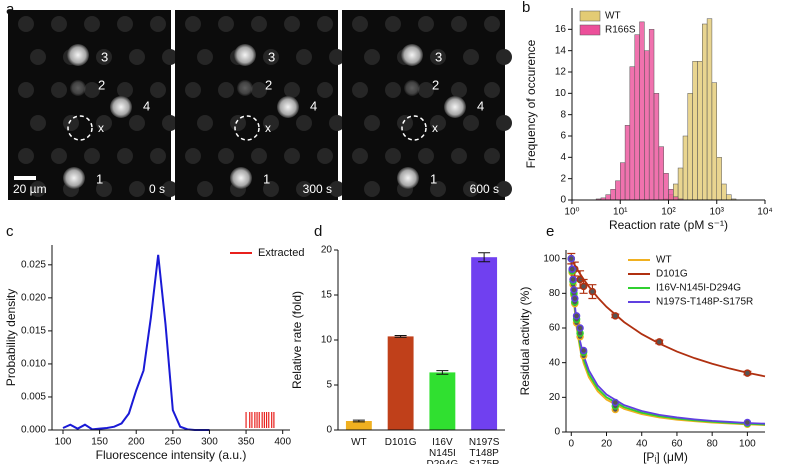 This screenshot has height=464, width=800. I want to click on panel-label: a, so click(10, 9).